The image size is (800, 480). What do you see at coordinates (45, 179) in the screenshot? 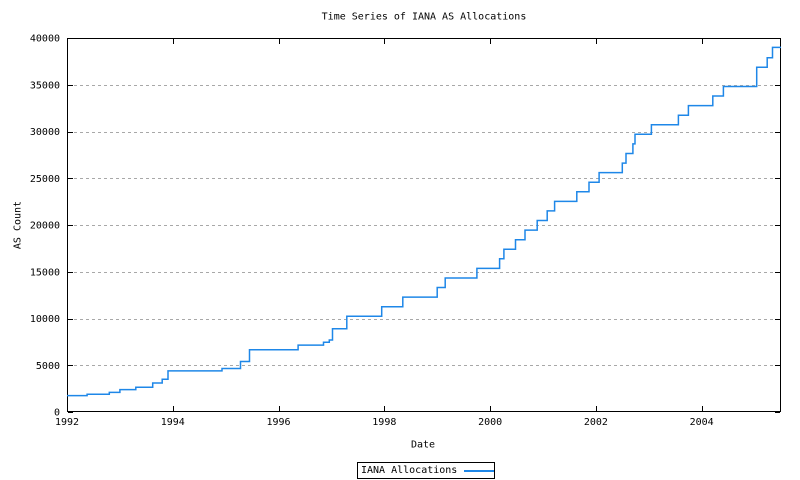
I see `y-tick-label: 25000` at bounding box center [45, 179].